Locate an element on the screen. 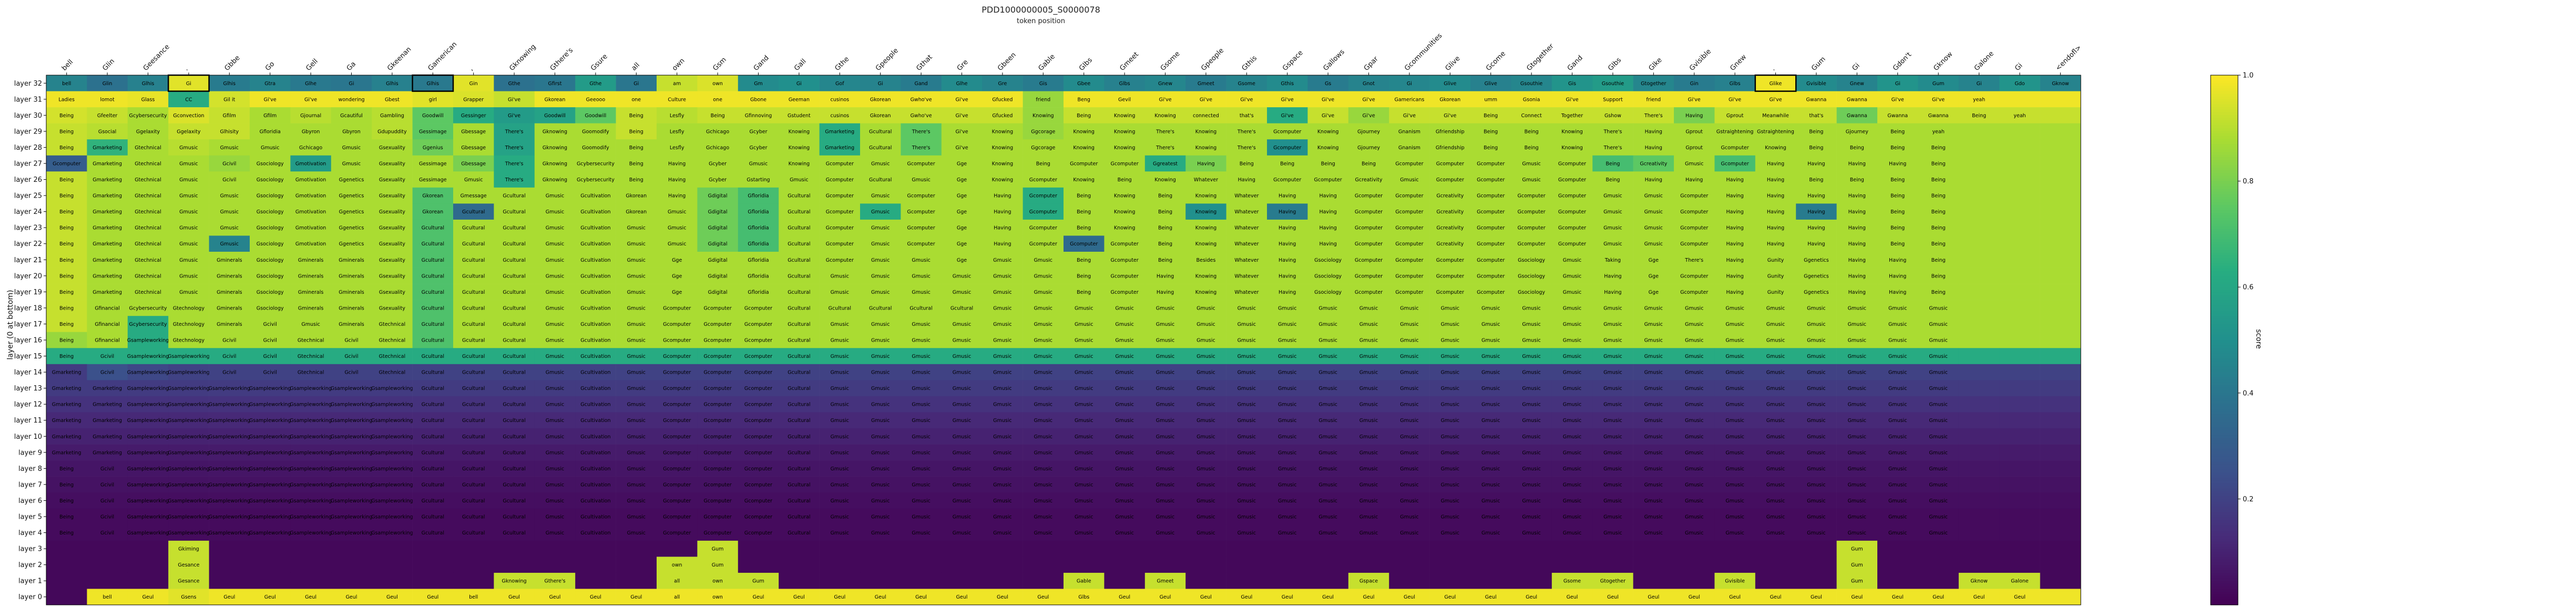  cell-label: Ggenetics is located at coordinates (351, 180).